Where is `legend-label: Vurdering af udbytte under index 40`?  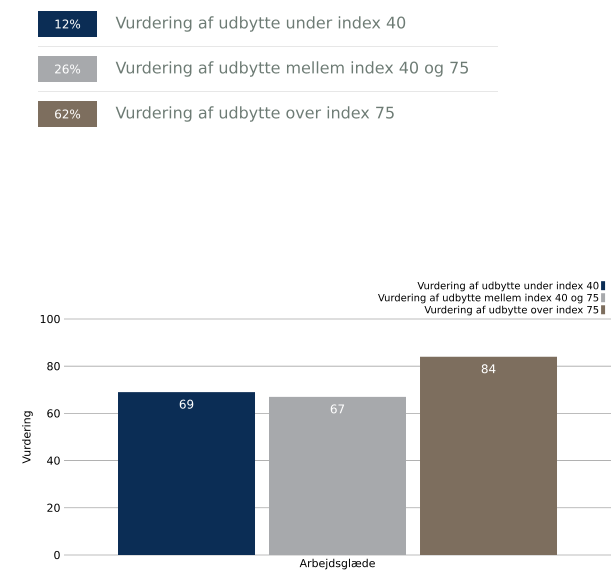 legend-label: Vurdering af udbytte under index 40 is located at coordinates (507, 287).